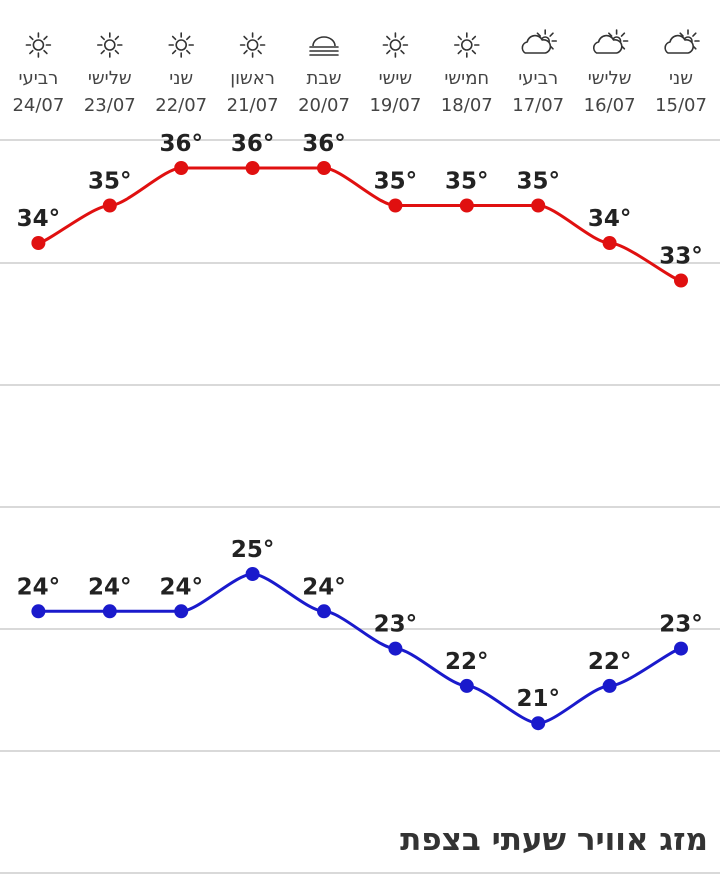 Image resolution: width=720 pixels, height=876 pixels. Describe the element at coordinates (466, 78) in the screenshot. I see `day-name: חמישי` at that location.